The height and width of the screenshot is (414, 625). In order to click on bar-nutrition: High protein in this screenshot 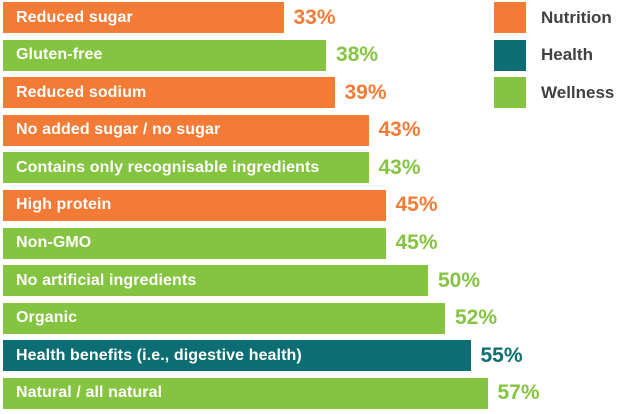, I will do `click(194, 205)`.